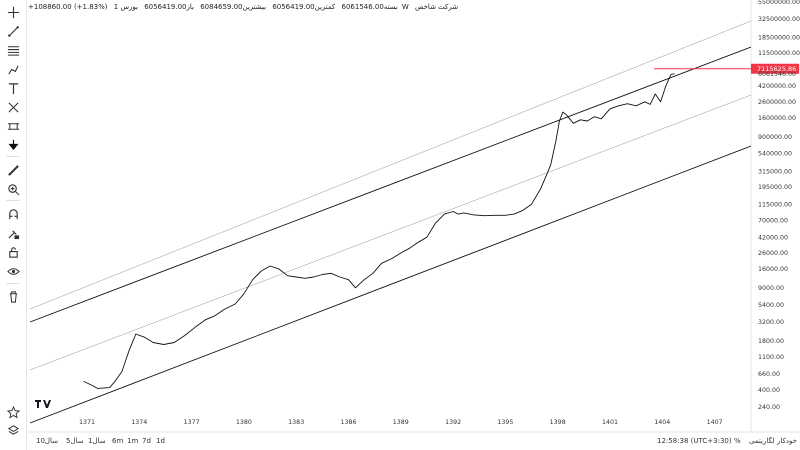 This screenshot has width=800, height=450. What do you see at coordinates (437, 7) in the screenshot?
I see `symbol-title: شرکت شاخص` at bounding box center [437, 7].